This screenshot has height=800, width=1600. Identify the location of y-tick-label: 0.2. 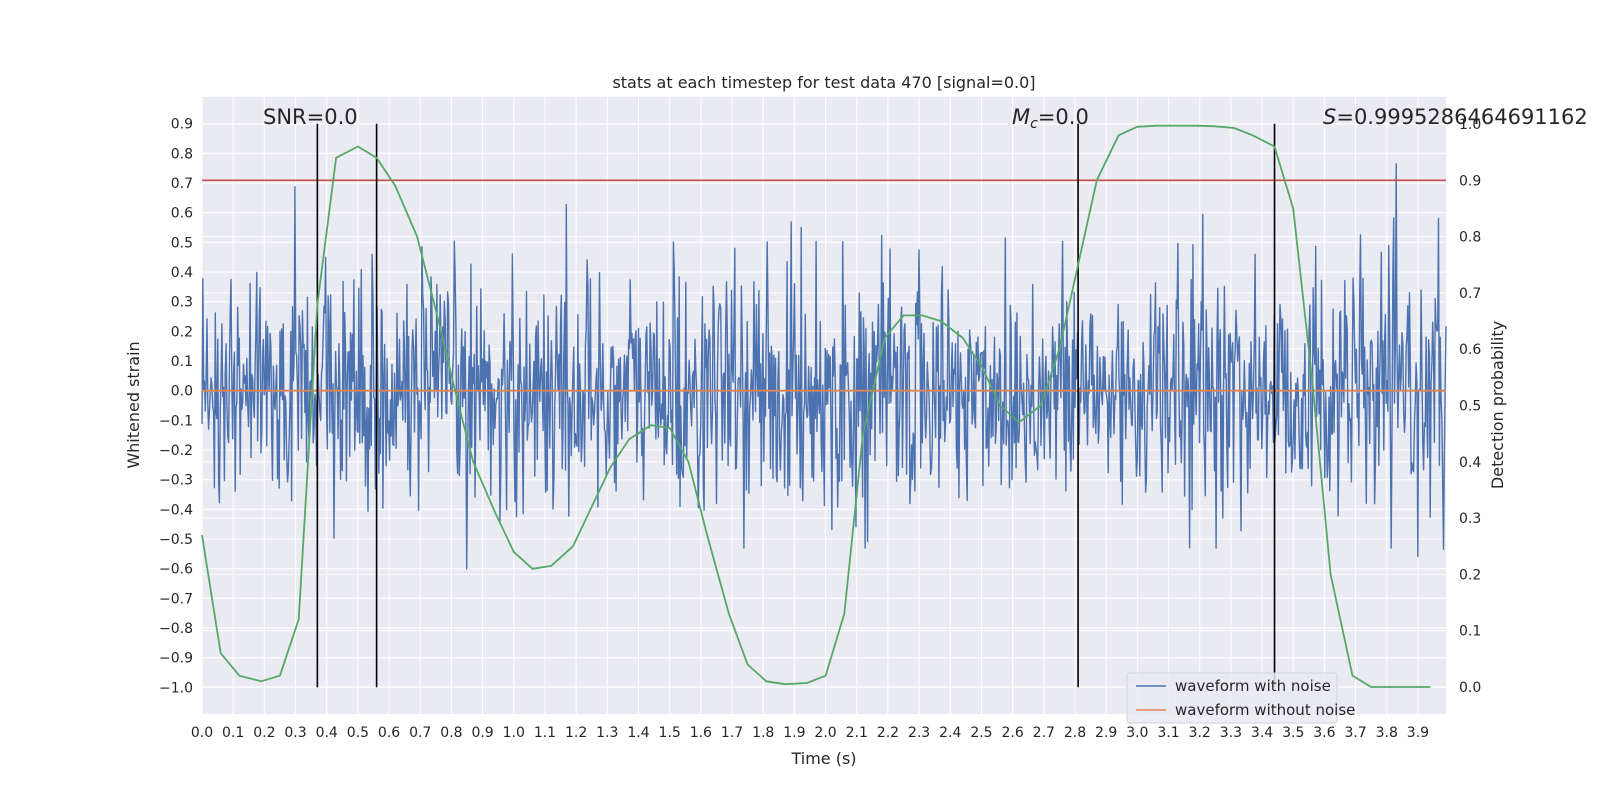
(182, 332).